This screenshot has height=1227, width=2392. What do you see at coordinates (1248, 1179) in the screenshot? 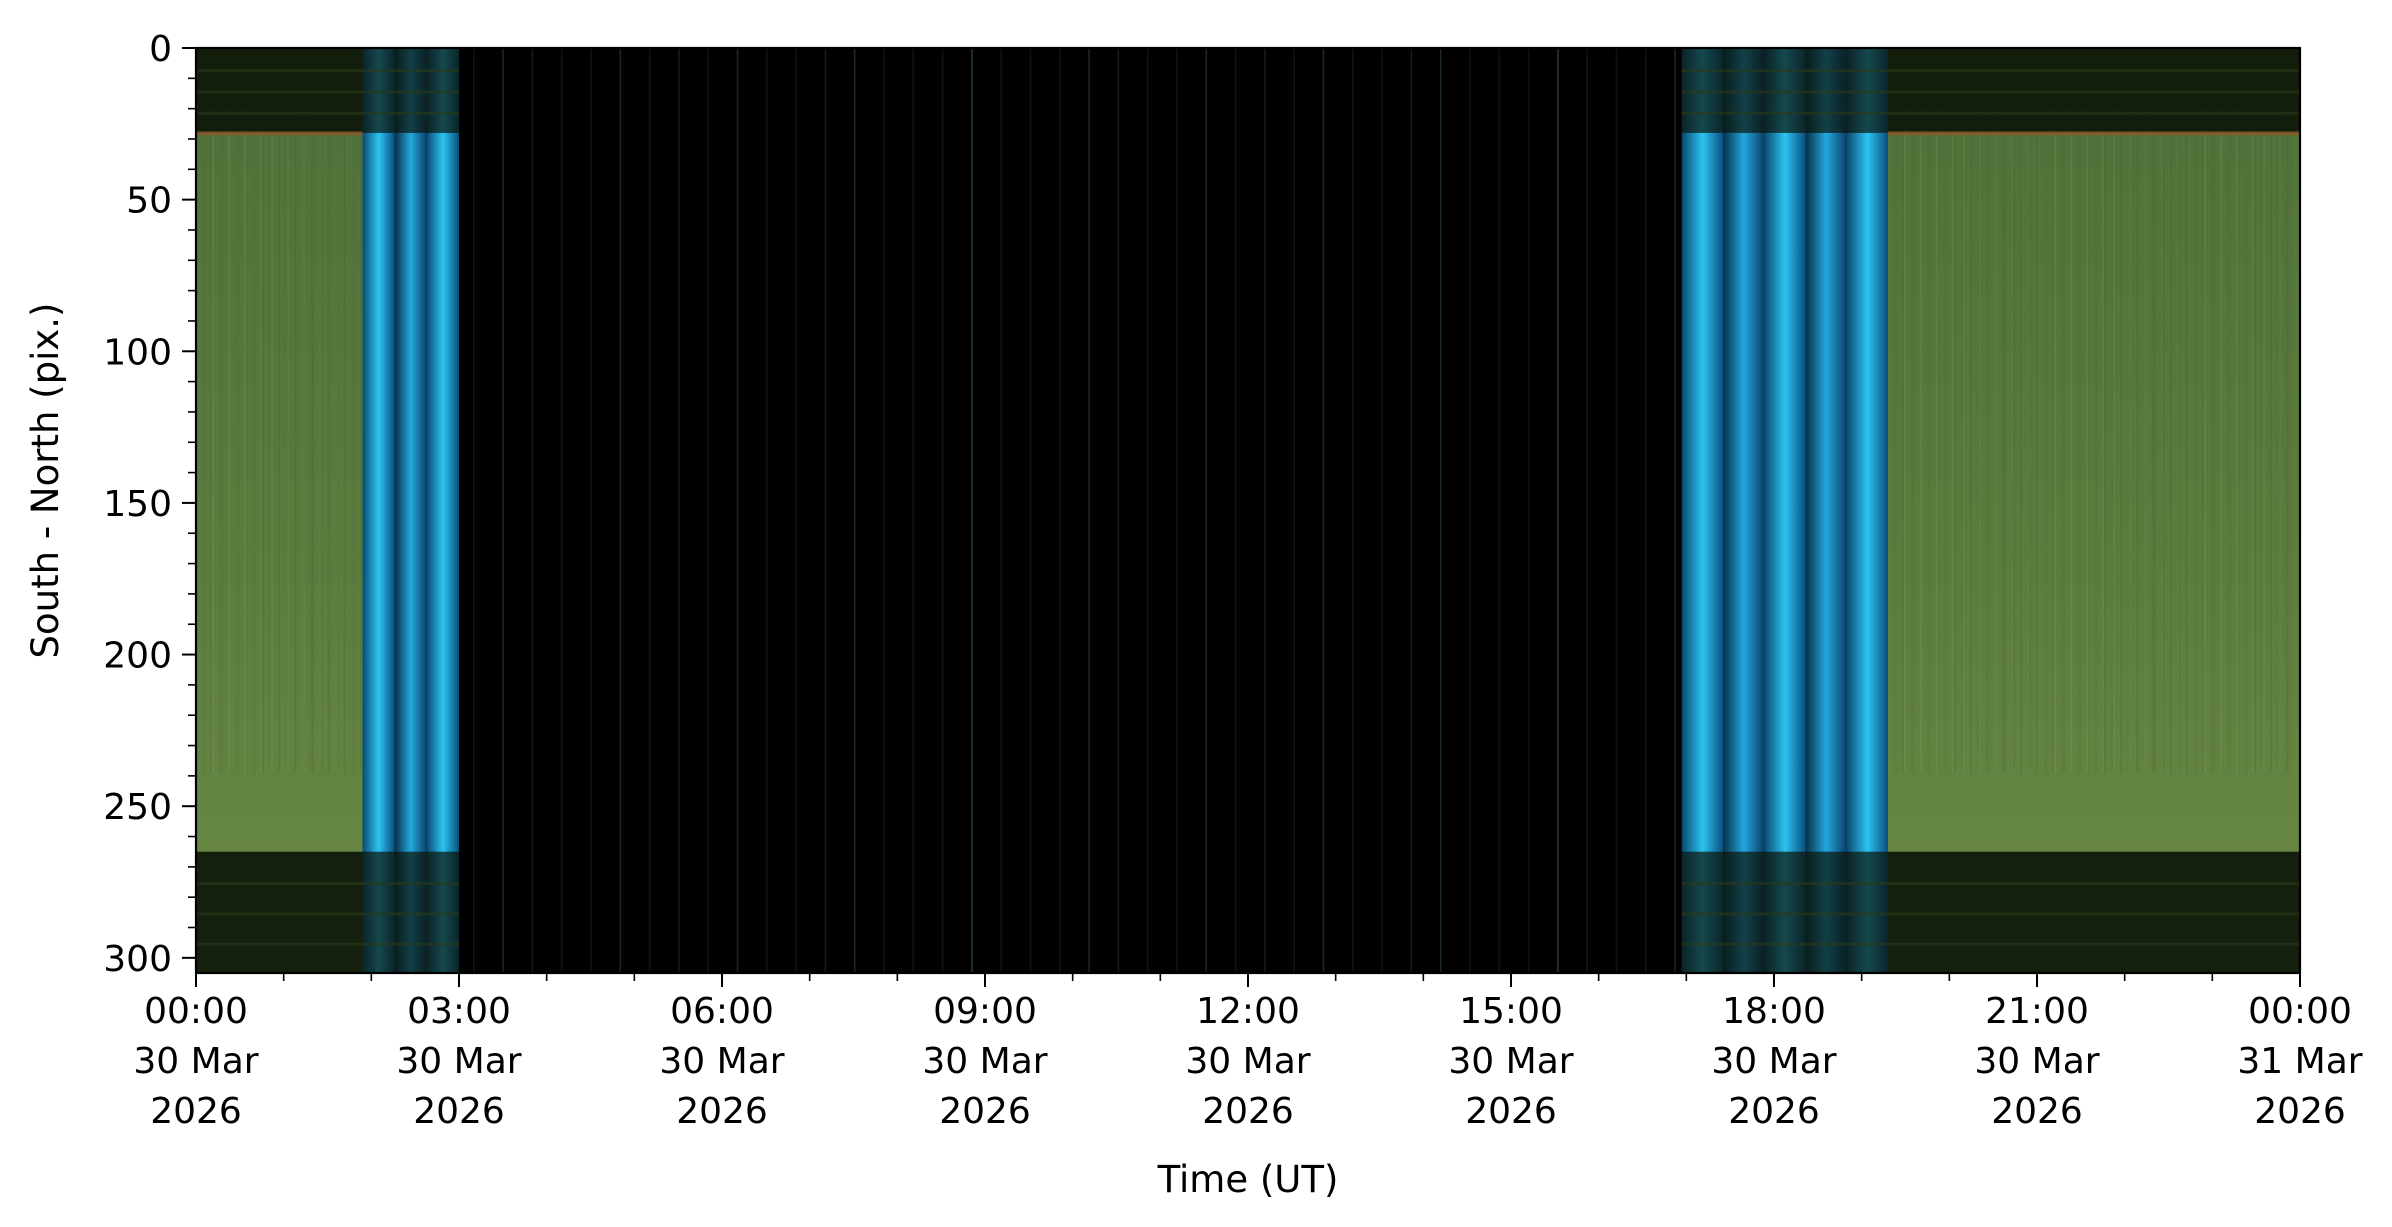
I see `x-axis-label: Time (UT)` at bounding box center [1248, 1179].